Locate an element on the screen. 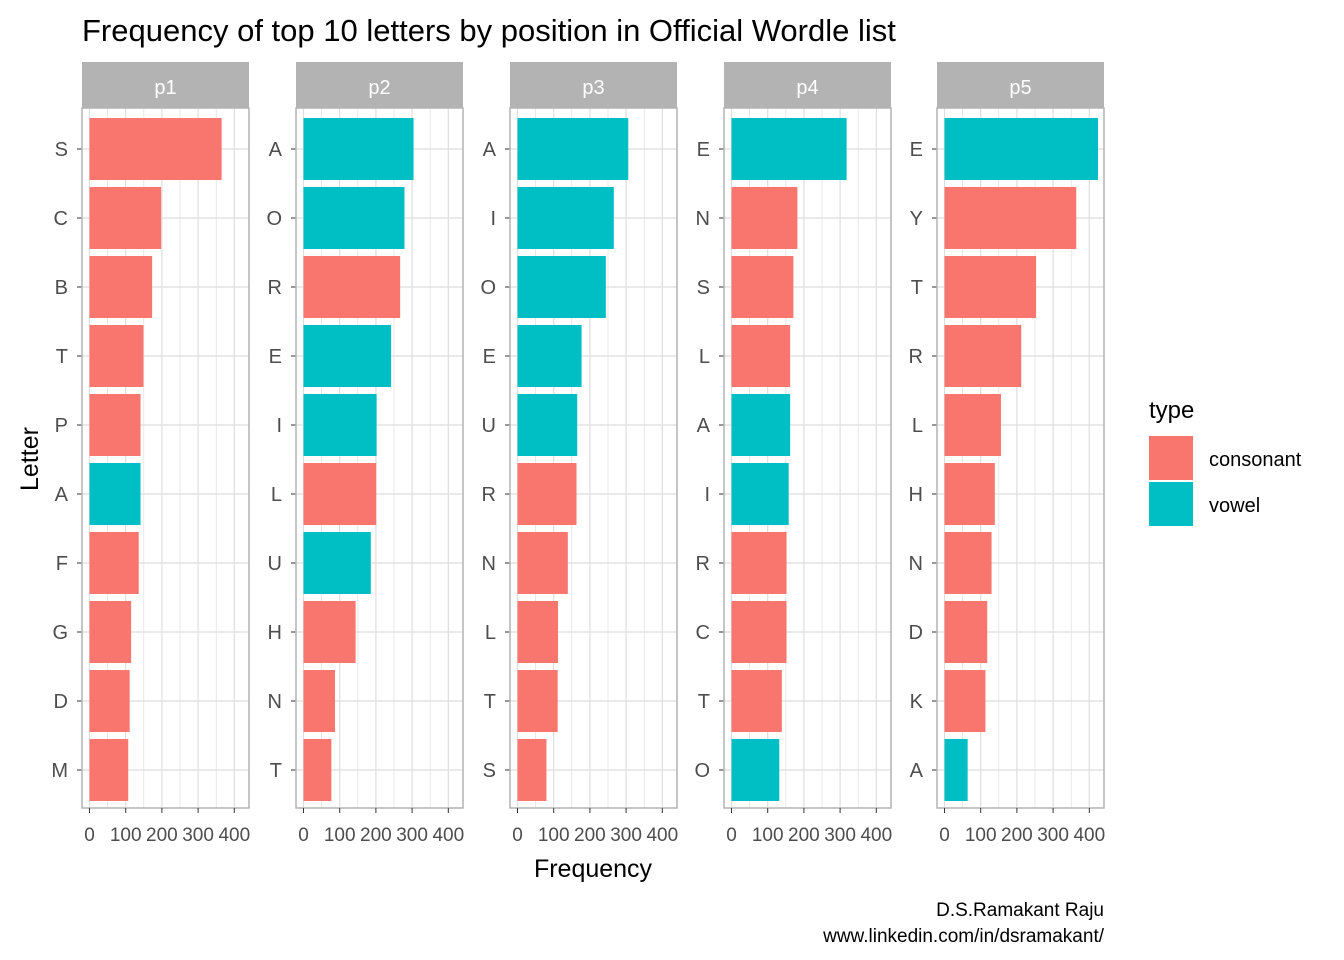  bar-p4-N is located at coordinates (764, 218).